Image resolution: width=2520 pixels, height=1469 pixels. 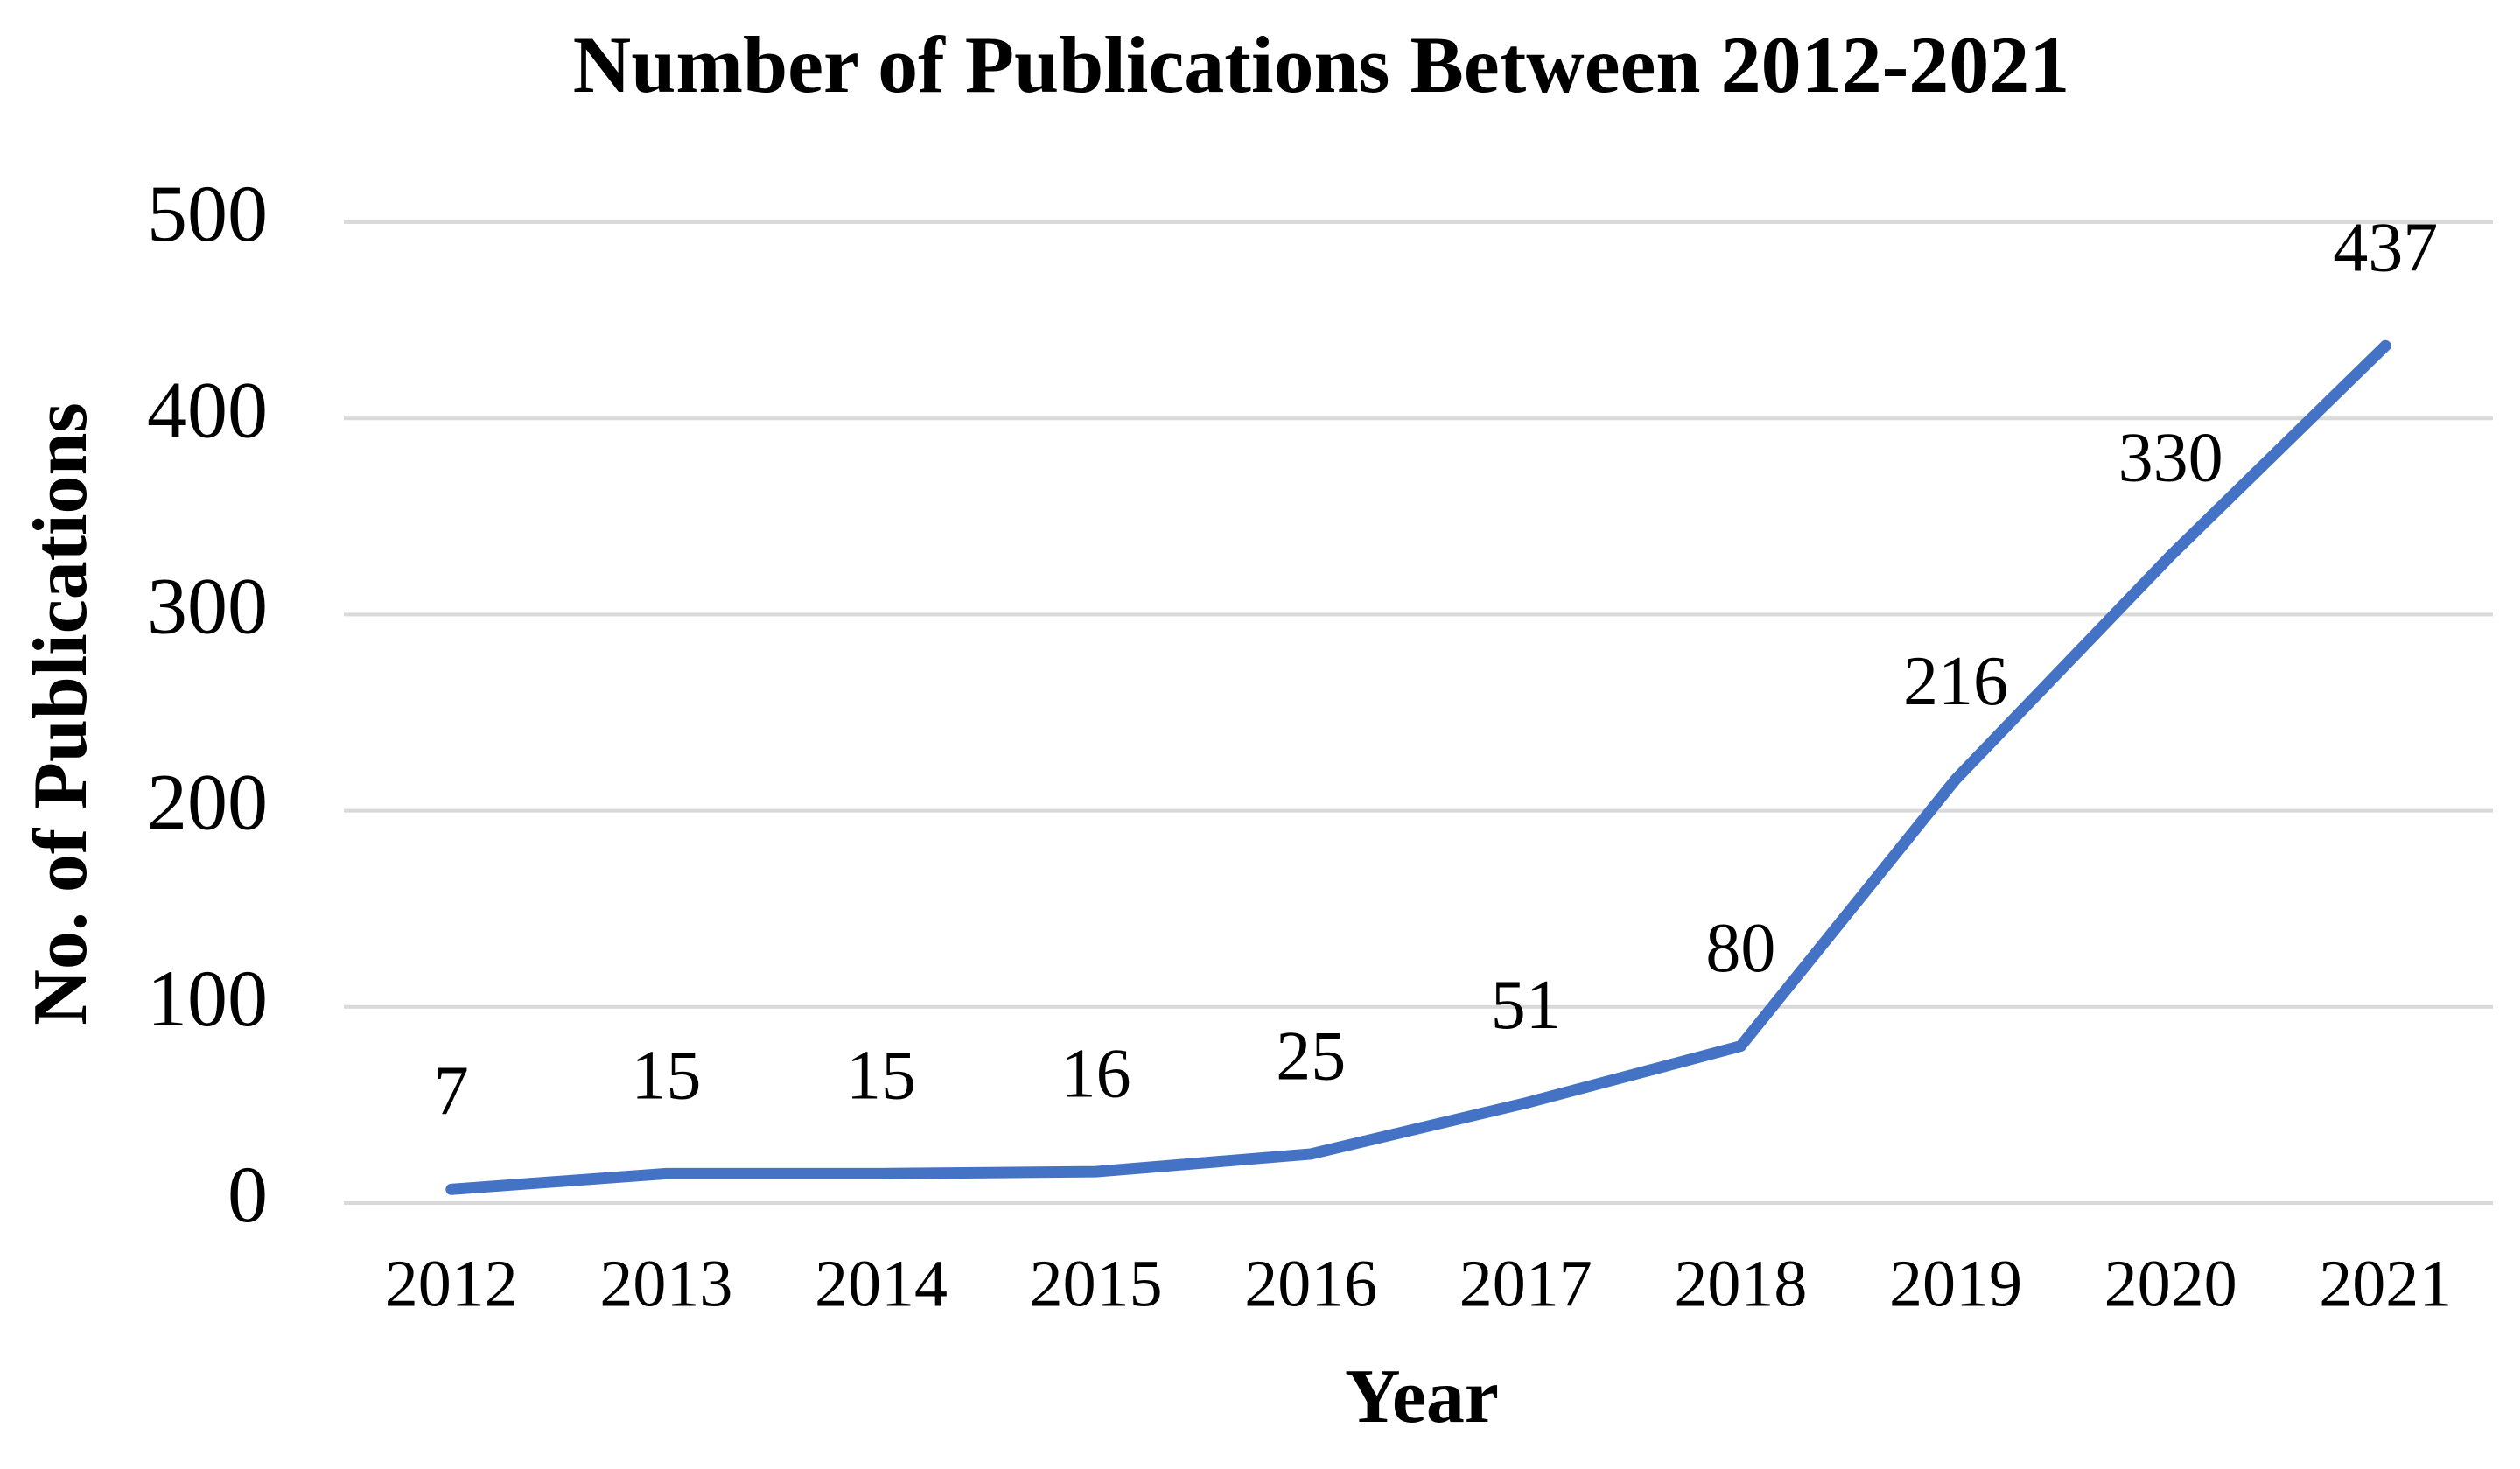 I want to click on y-tick-label: 400, so click(x=207, y=409).